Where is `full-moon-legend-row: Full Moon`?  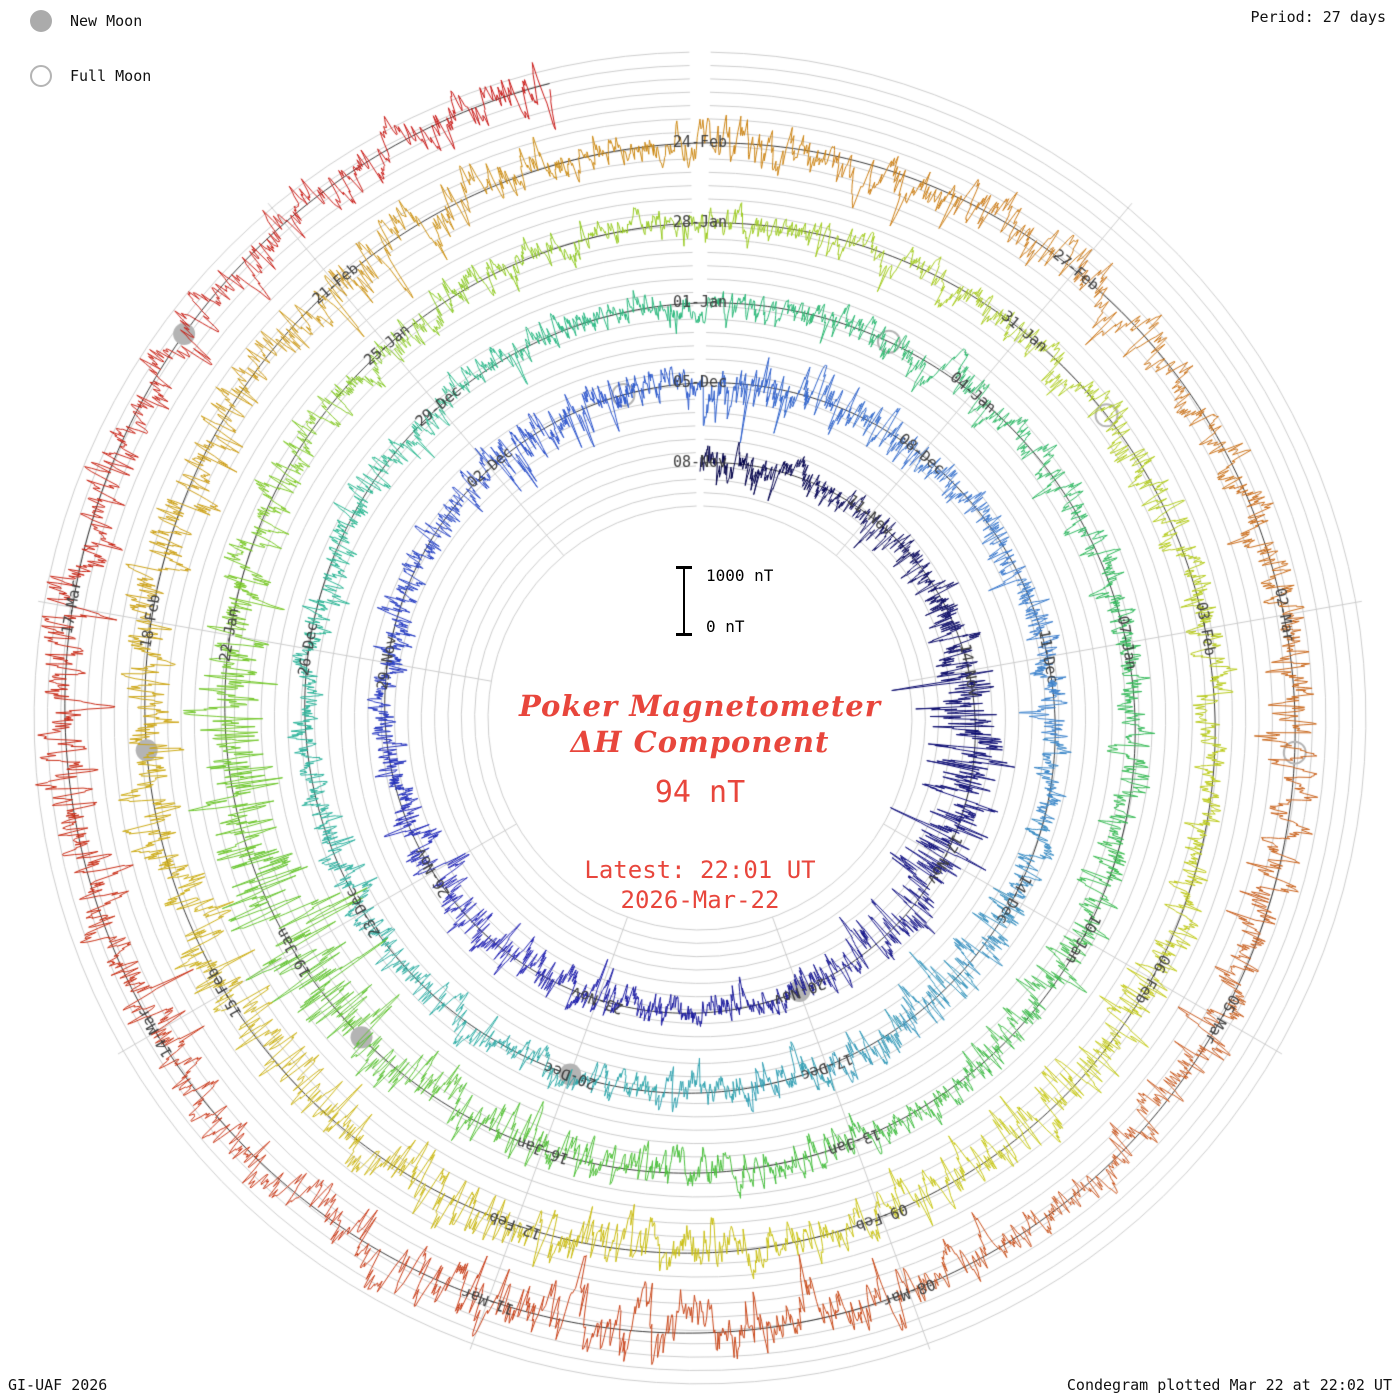 full-moon-legend-row: Full Moon is located at coordinates (90, 76).